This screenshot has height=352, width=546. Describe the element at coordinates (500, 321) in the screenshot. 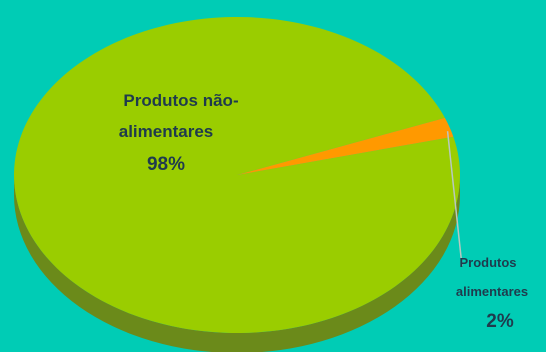

I see `slice-pct-food: 2%` at that location.